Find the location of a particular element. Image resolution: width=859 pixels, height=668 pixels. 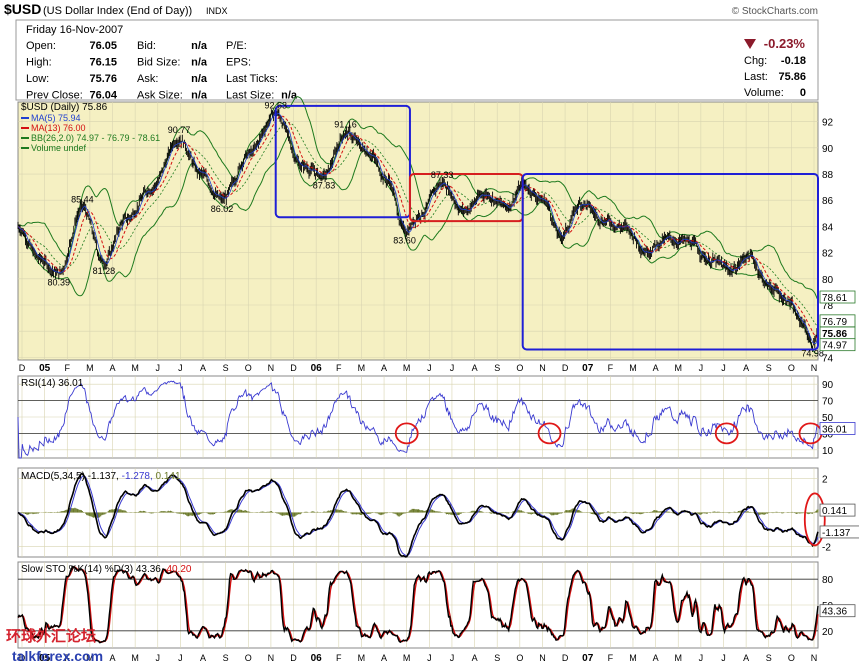

y-tick-label: 84 is located at coordinates (828, 227).